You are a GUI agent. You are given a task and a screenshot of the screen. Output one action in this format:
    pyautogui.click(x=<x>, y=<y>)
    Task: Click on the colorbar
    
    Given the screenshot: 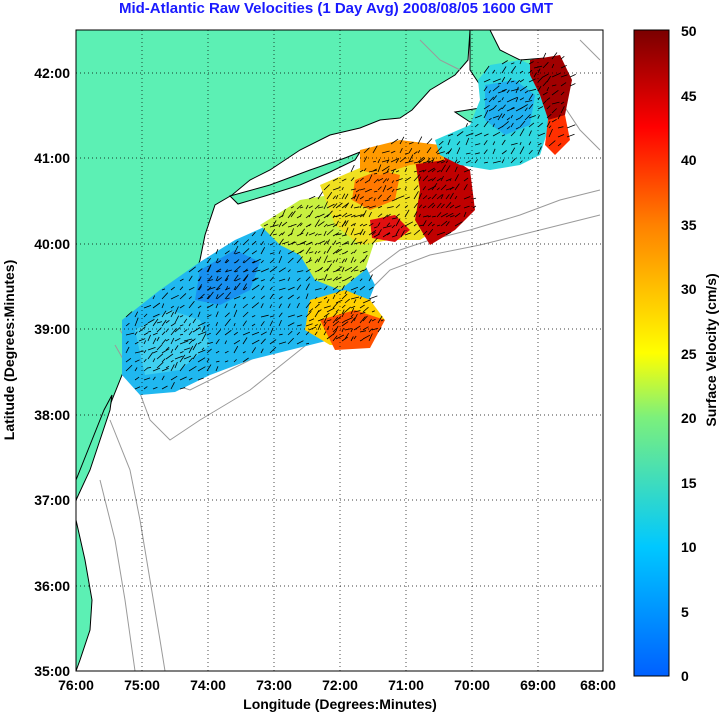 What is the action you would take?
    pyautogui.click(x=651, y=353)
    